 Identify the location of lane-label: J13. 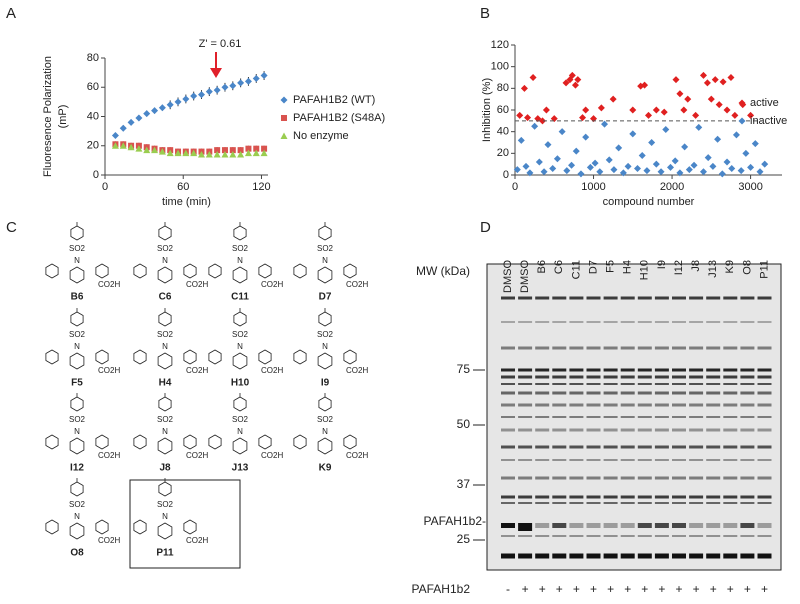
(713, 269).